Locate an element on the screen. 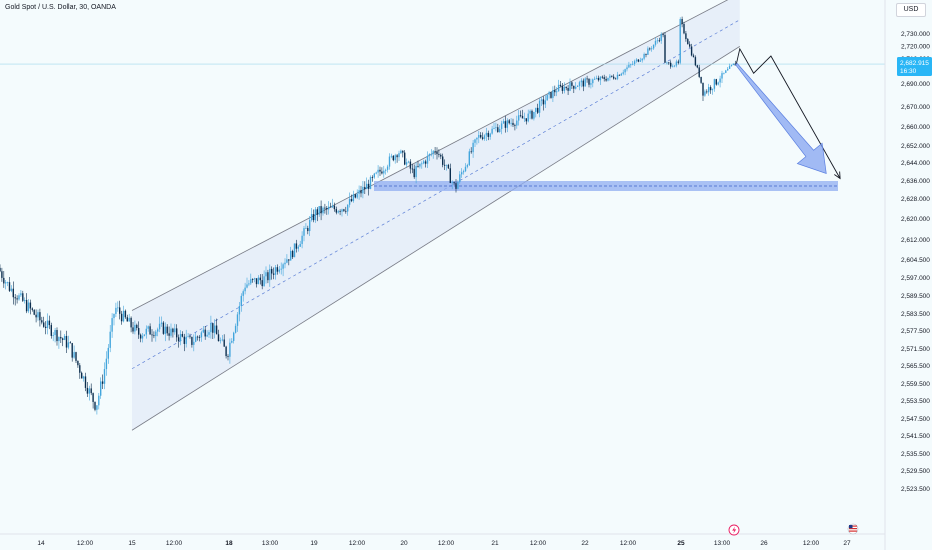  x-tick-label: 15 is located at coordinates (132, 543).